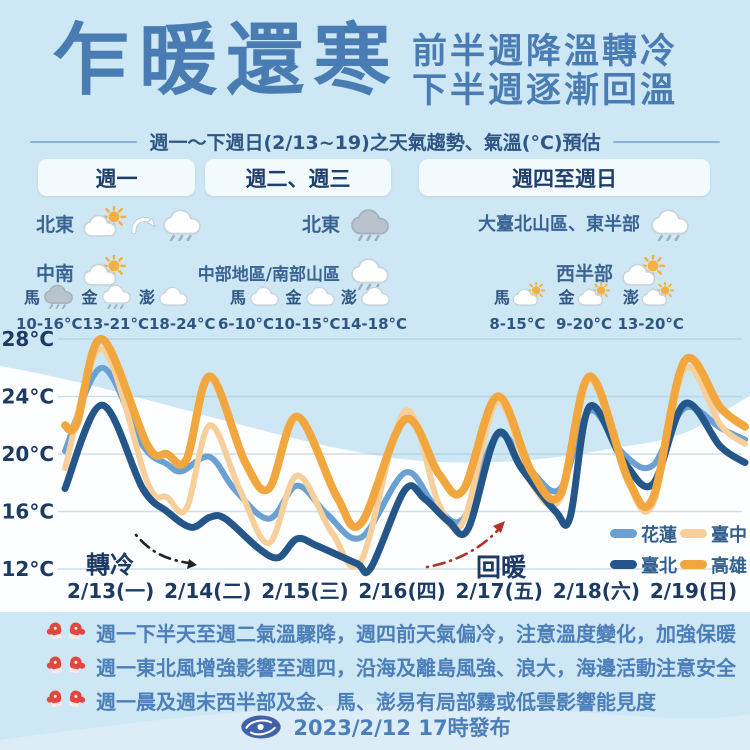 This screenshot has height=750, width=750. I want to click on legend-label: 臺中, so click(729, 535).